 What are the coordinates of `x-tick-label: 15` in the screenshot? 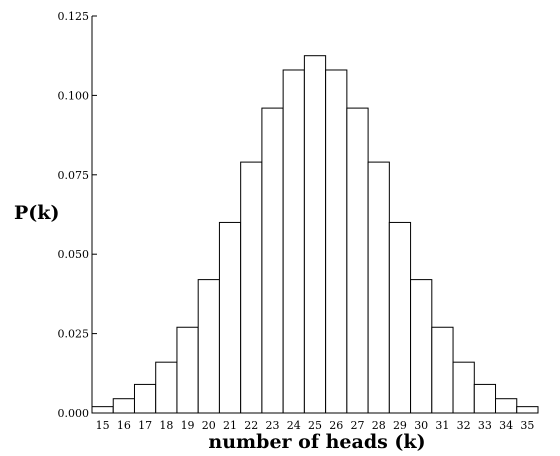 It's located at (103, 425).